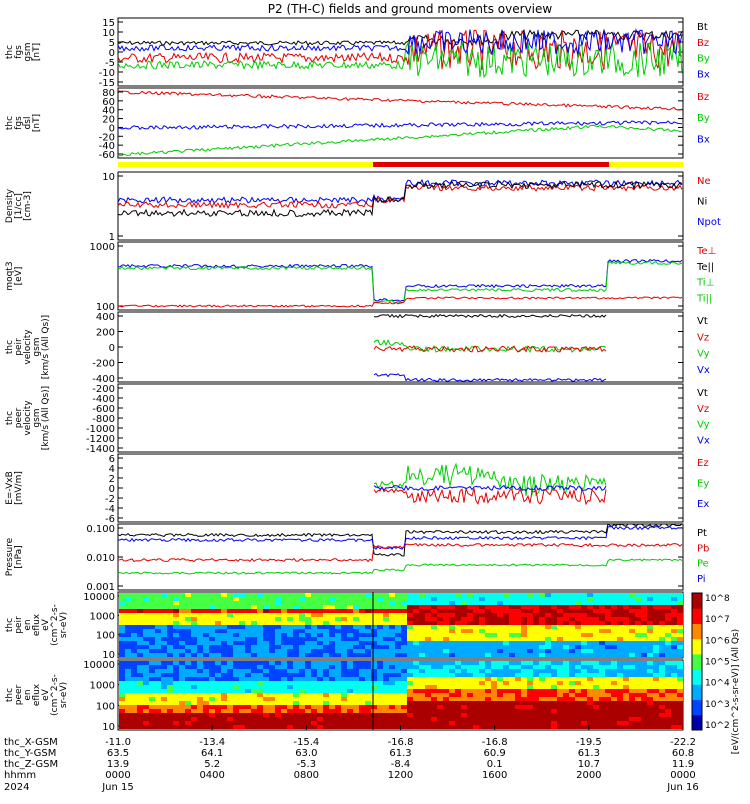 The width and height of the screenshot is (750, 804). I want to click on series-ez, so click(490, 495).